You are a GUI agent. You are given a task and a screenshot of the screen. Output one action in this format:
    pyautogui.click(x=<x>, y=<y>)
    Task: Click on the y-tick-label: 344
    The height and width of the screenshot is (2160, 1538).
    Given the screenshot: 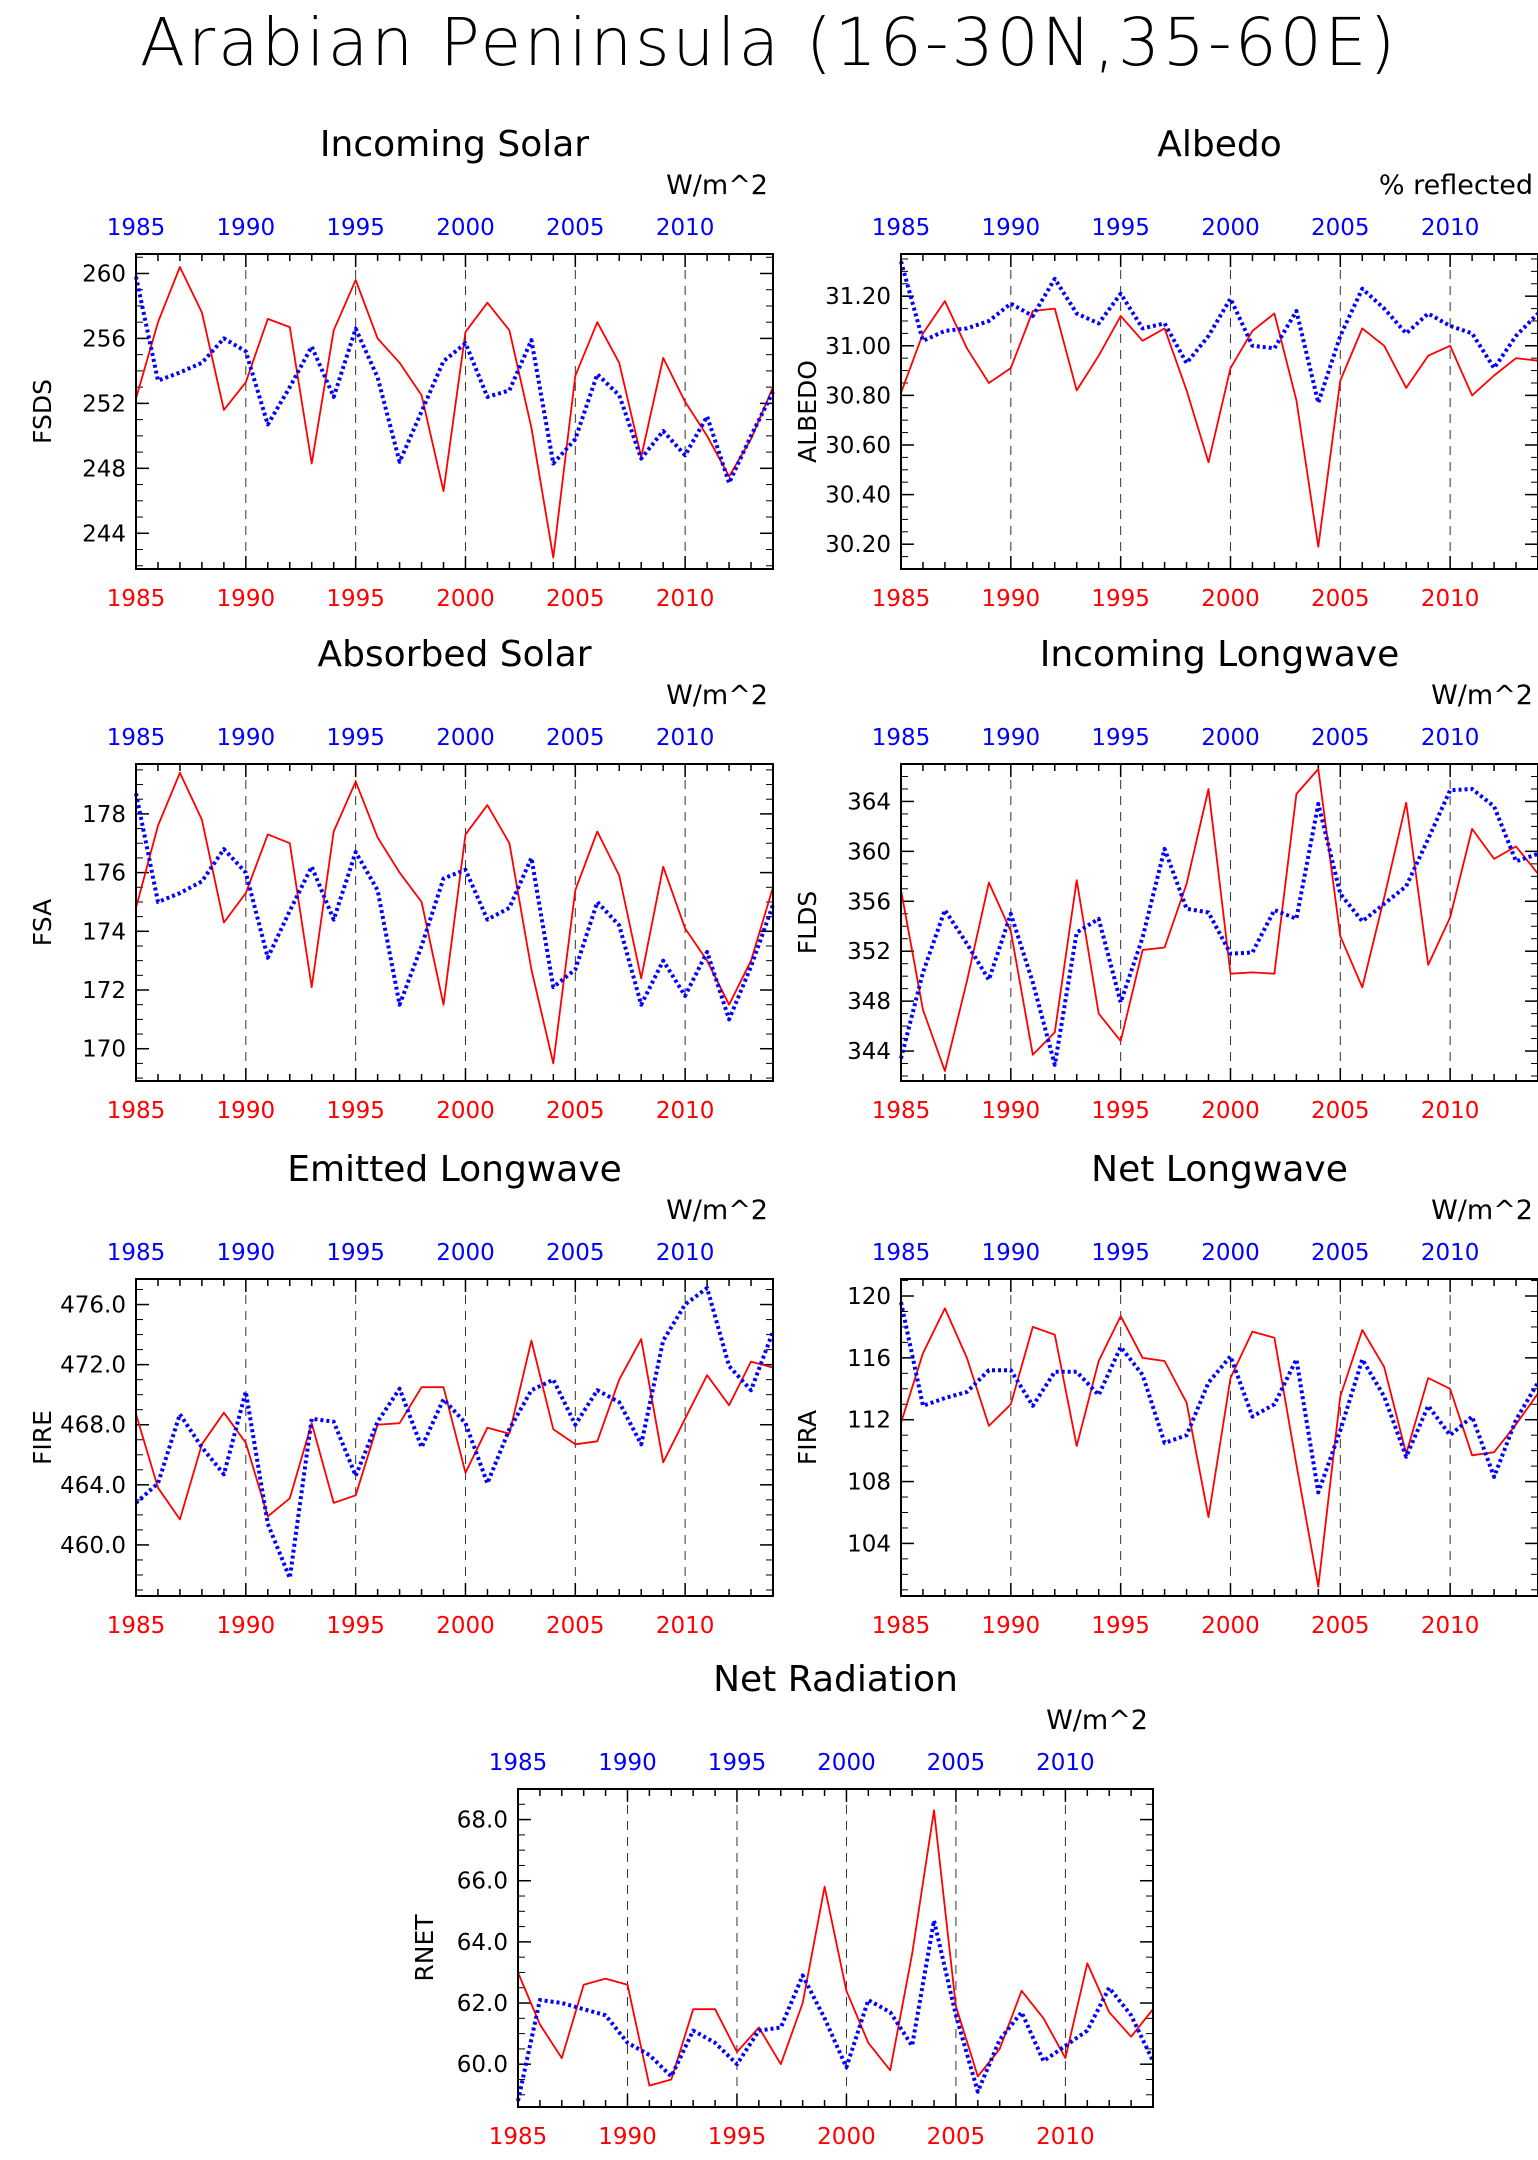 What is the action you would take?
    pyautogui.click(x=869, y=1052)
    